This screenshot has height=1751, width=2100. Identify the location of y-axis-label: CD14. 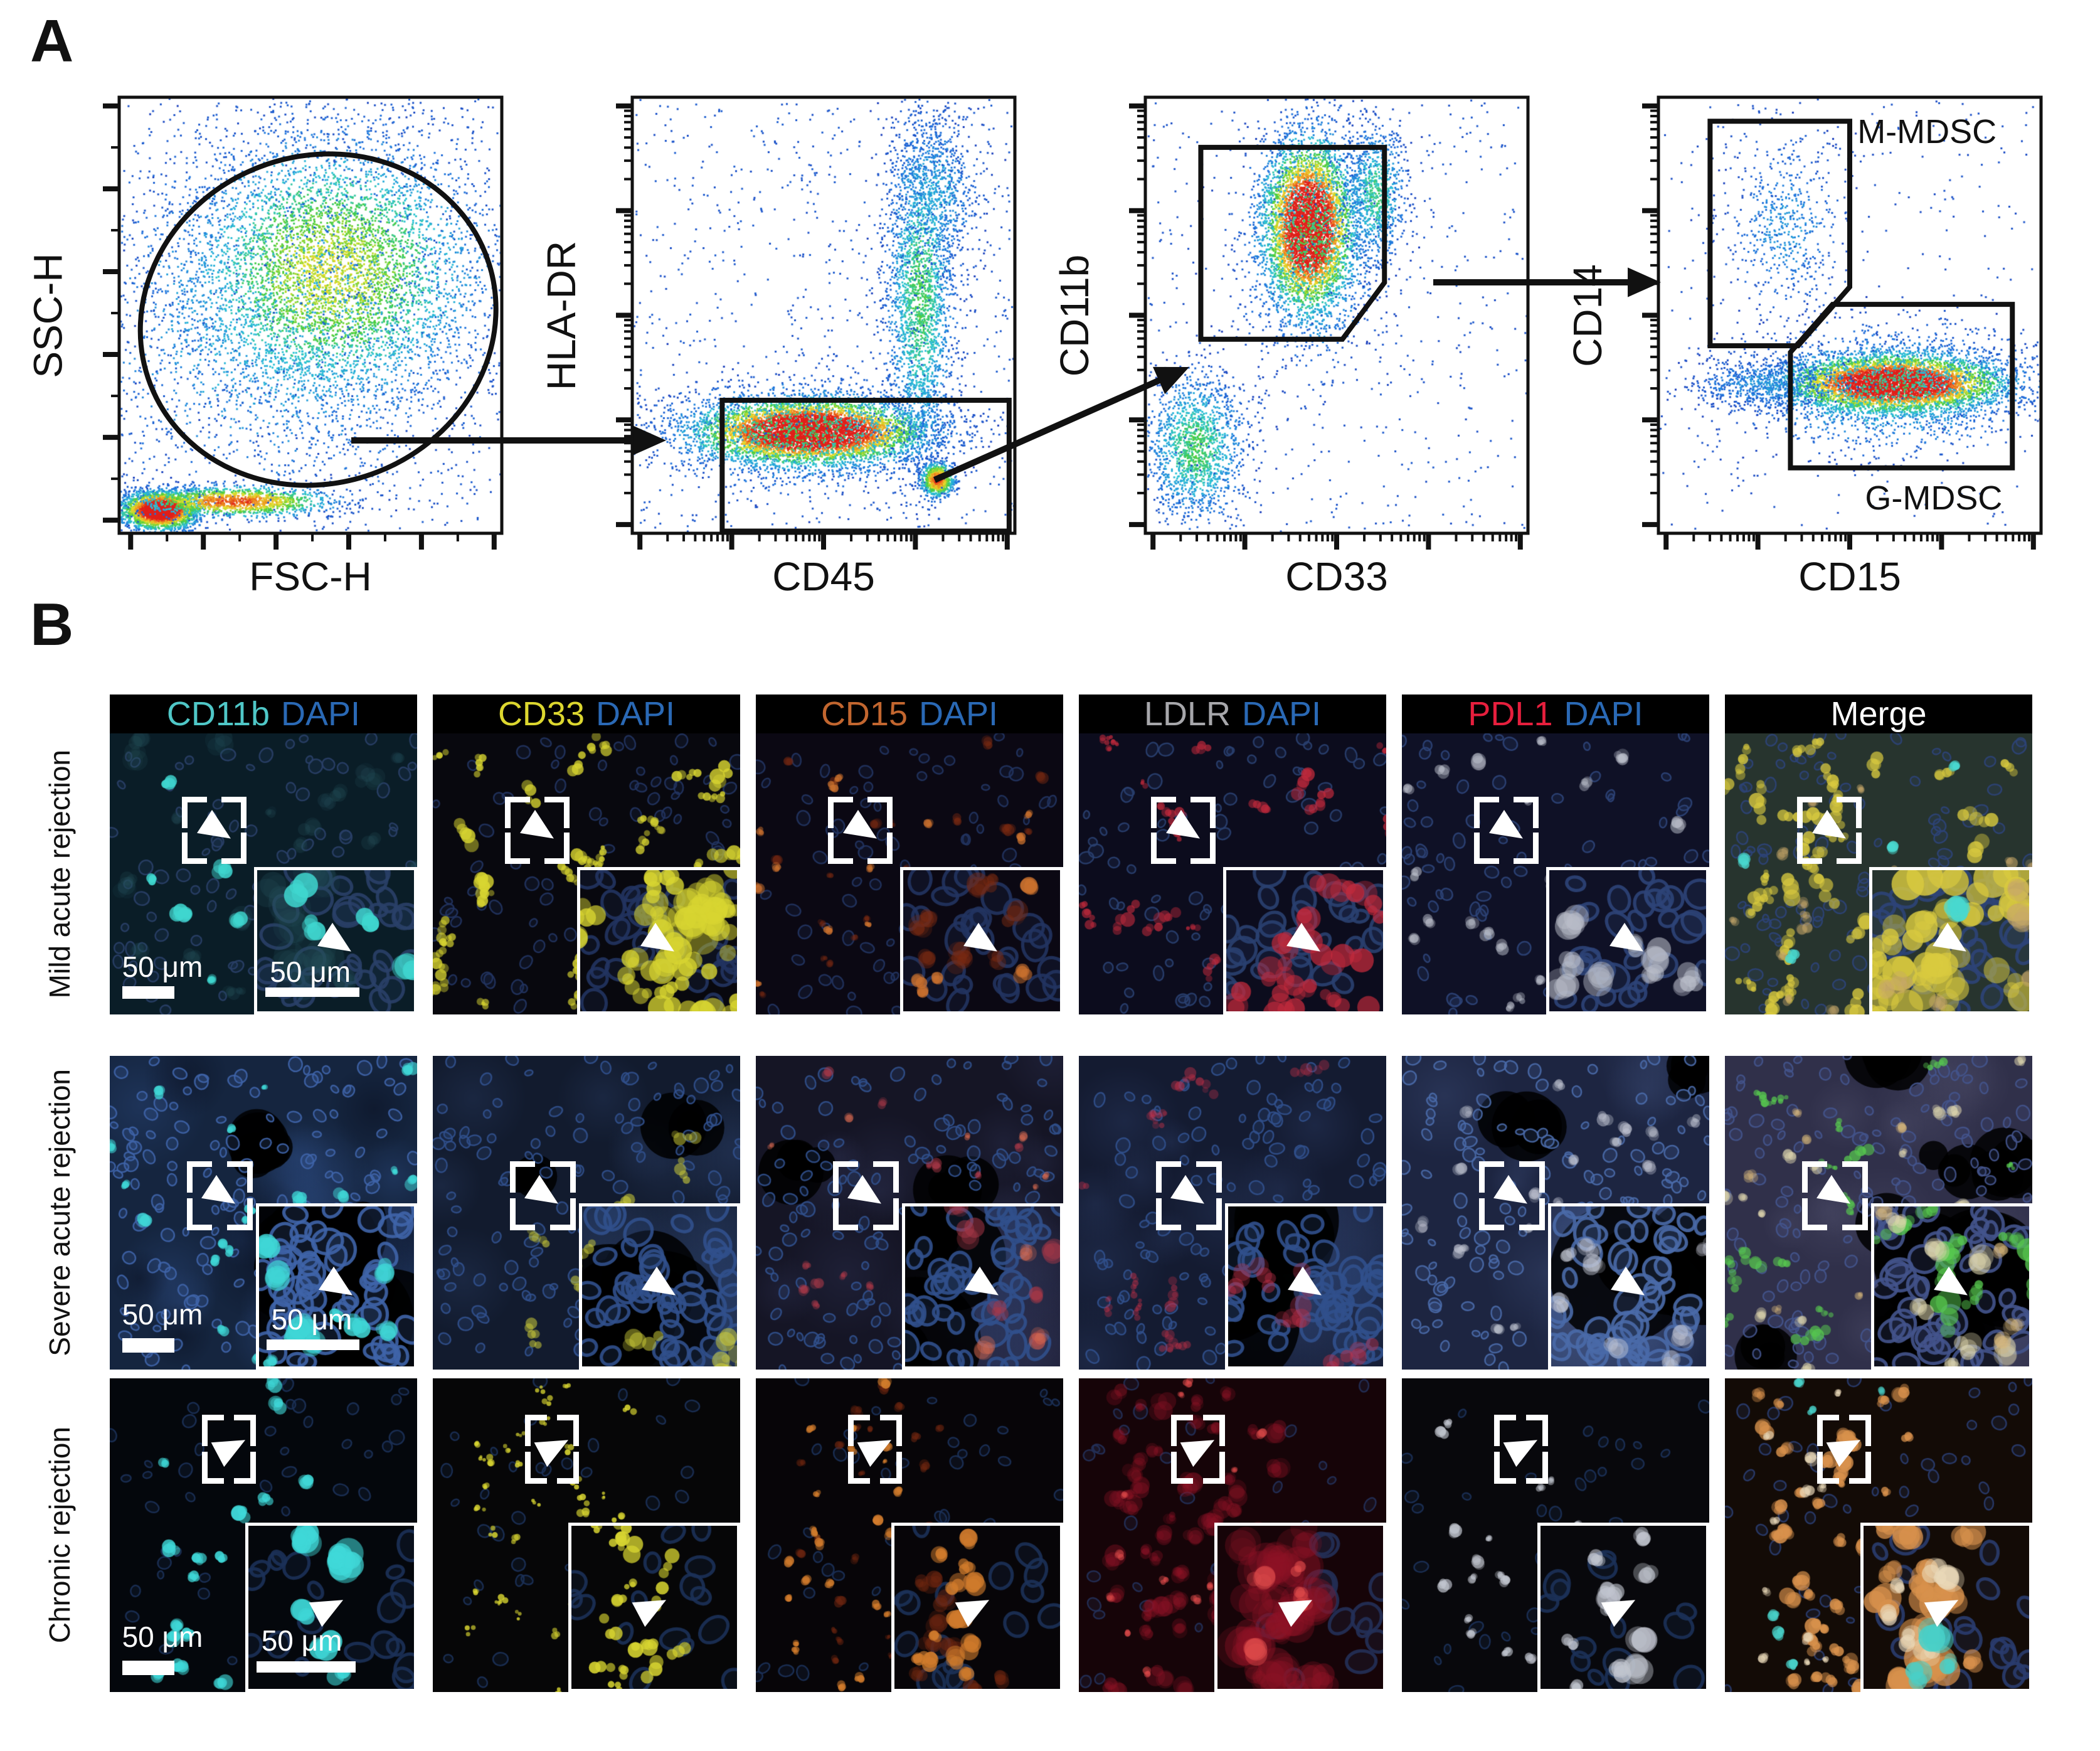
(1588, 315).